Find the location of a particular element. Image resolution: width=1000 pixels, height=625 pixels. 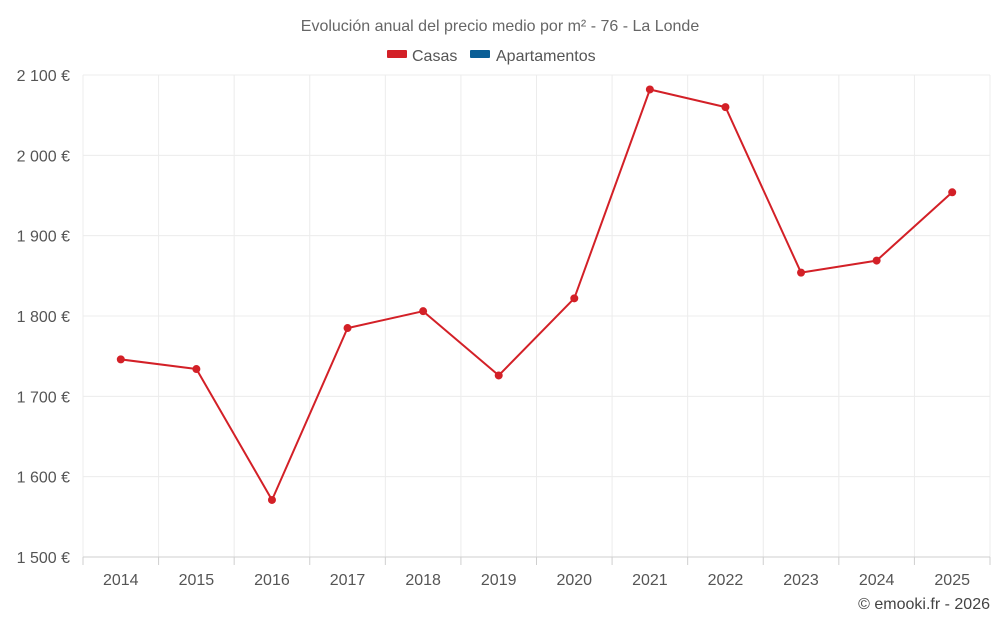

y-tick-label: 1 500 € is located at coordinates (43, 558).